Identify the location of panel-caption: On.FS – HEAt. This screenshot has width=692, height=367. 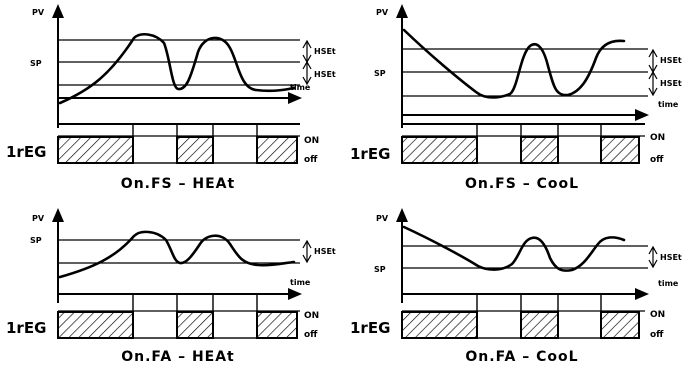
(178, 184).